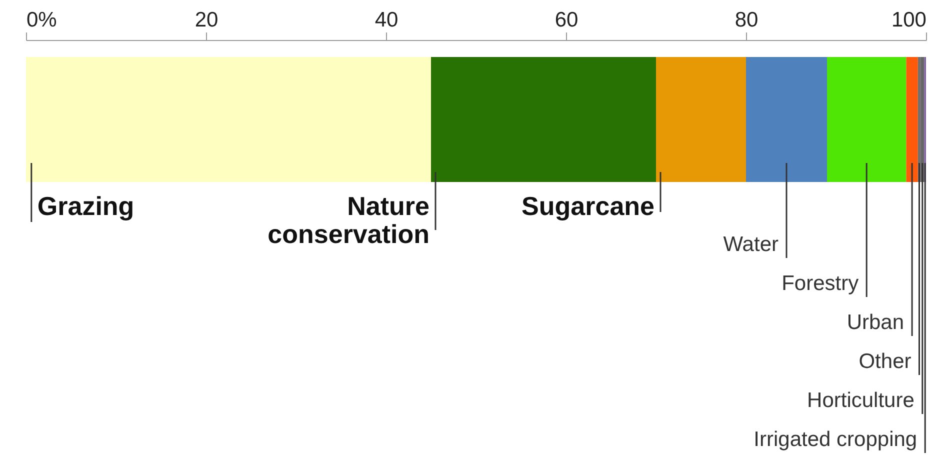 This screenshot has height=455, width=943. What do you see at coordinates (349, 220) in the screenshot?
I see `series-label: Nature conservation` at bounding box center [349, 220].